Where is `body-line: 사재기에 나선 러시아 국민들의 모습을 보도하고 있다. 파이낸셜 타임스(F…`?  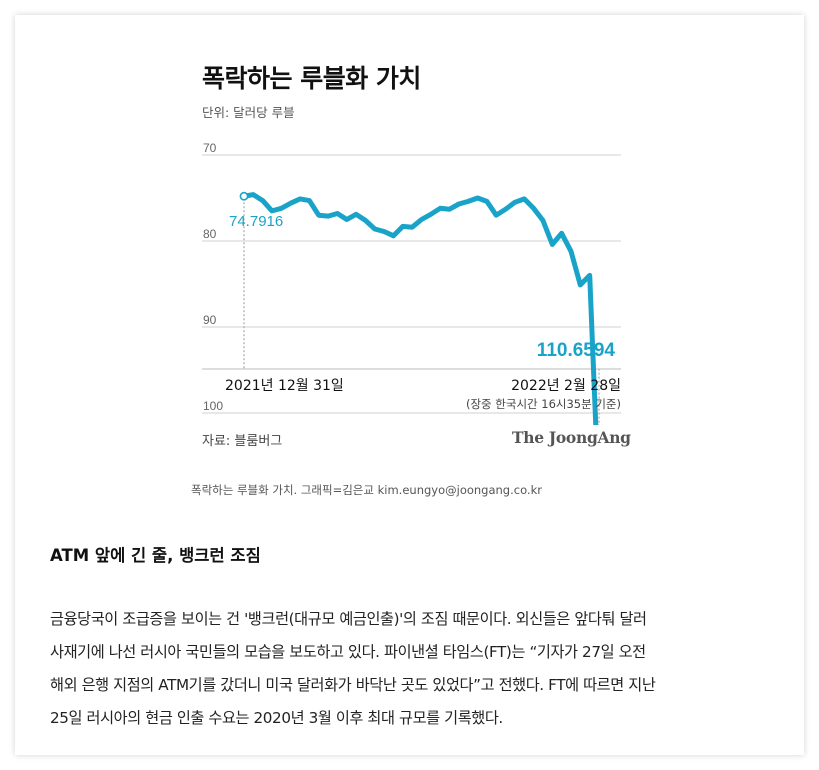
body-line: 사재기에 나선 러시아 국민들의 모습을 보도하고 있다. 파이낸셜 타임스(F… is located at coordinates (348, 652).